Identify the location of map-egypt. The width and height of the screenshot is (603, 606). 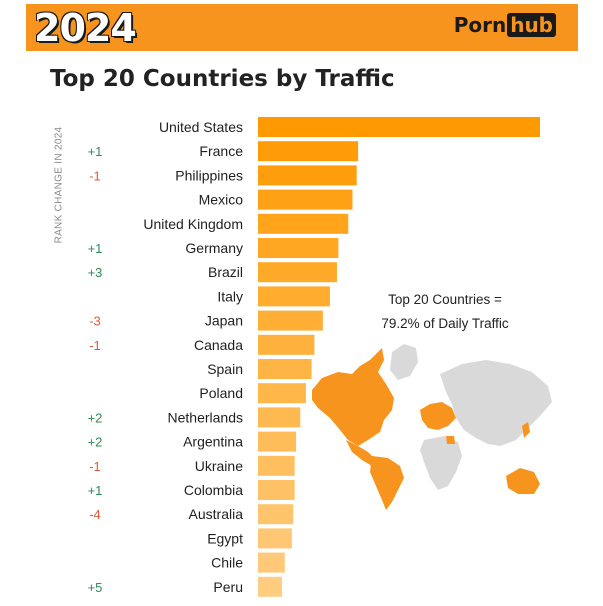
(450, 440).